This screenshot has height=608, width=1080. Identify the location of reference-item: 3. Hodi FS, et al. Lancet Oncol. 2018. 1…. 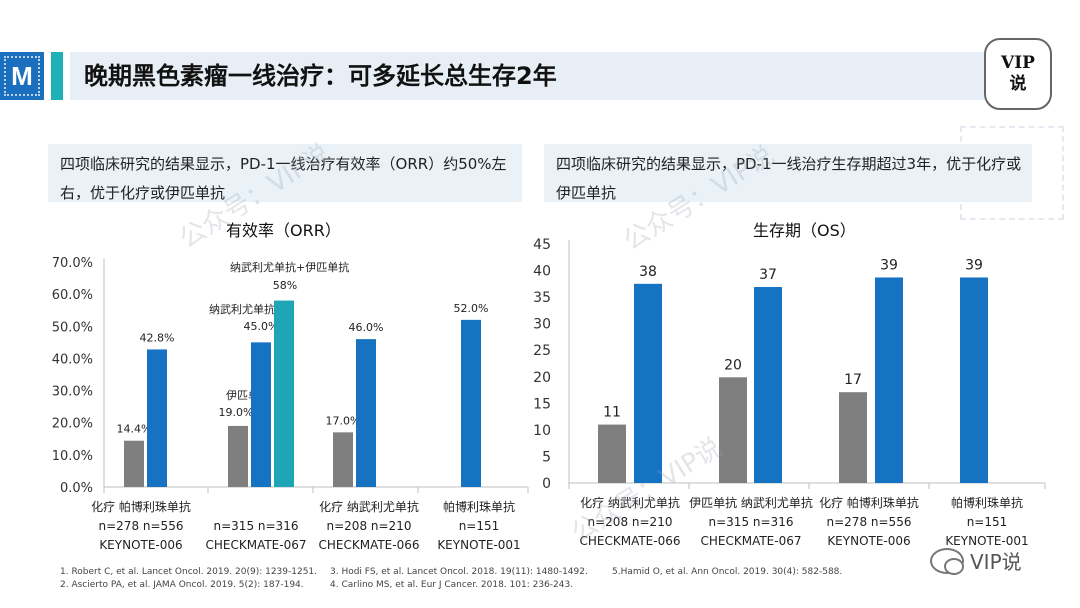
(459, 572).